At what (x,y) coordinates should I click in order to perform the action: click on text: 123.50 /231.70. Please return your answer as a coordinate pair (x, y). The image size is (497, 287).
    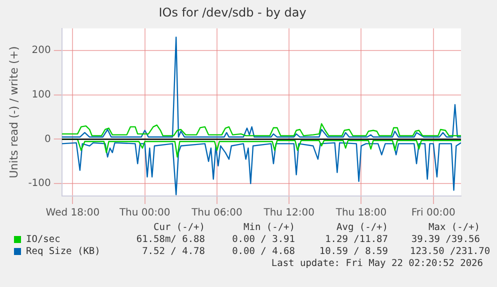
    Looking at the image, I should click on (450, 251).